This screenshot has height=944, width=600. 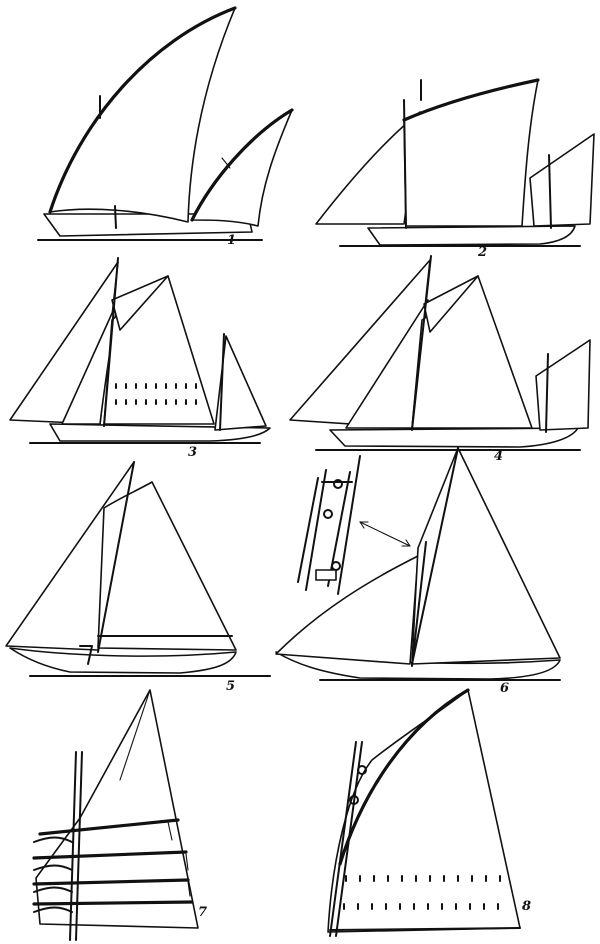 I want to click on figure-6-detail-sheave-top, so click(x=338, y=484).